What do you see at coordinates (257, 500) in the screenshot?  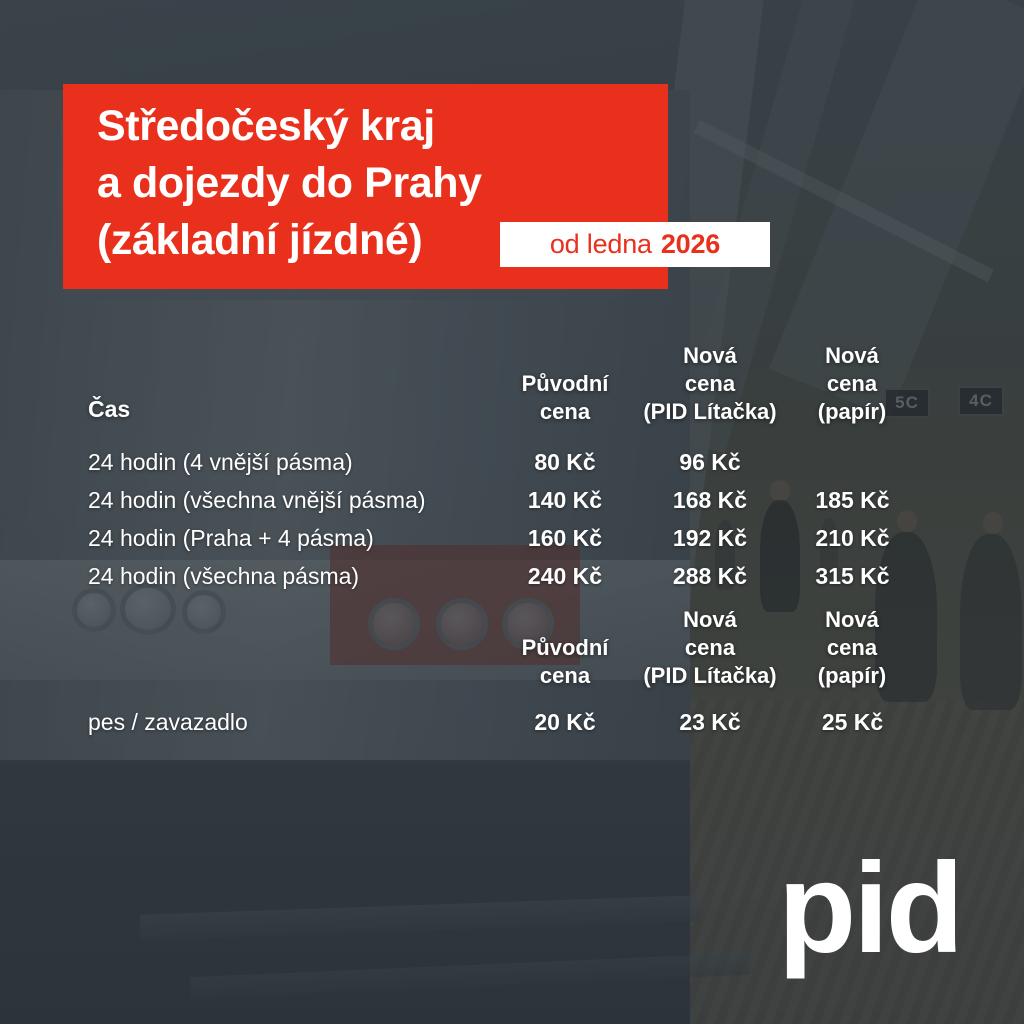 I see `row-label: 24 hodin (všechna vnější pásma)` at bounding box center [257, 500].